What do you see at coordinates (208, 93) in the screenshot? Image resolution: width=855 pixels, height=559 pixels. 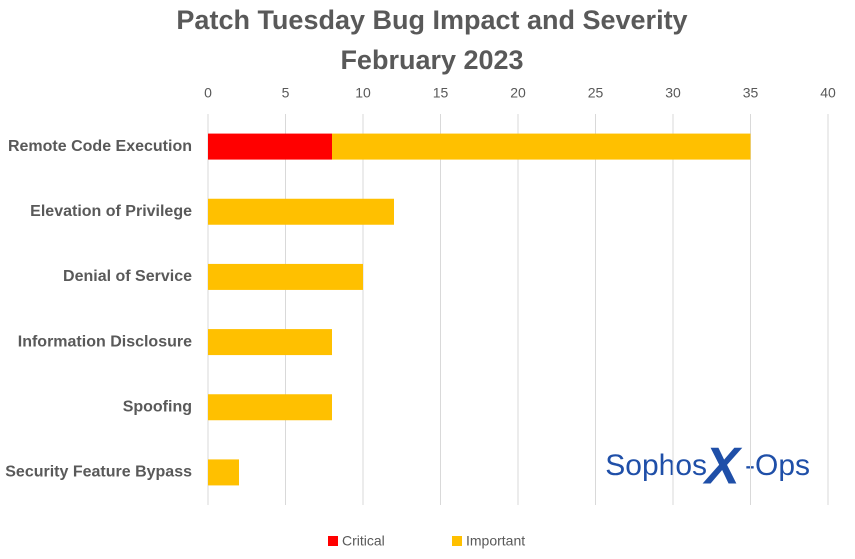 I see `x-tick-label: 0` at bounding box center [208, 93].